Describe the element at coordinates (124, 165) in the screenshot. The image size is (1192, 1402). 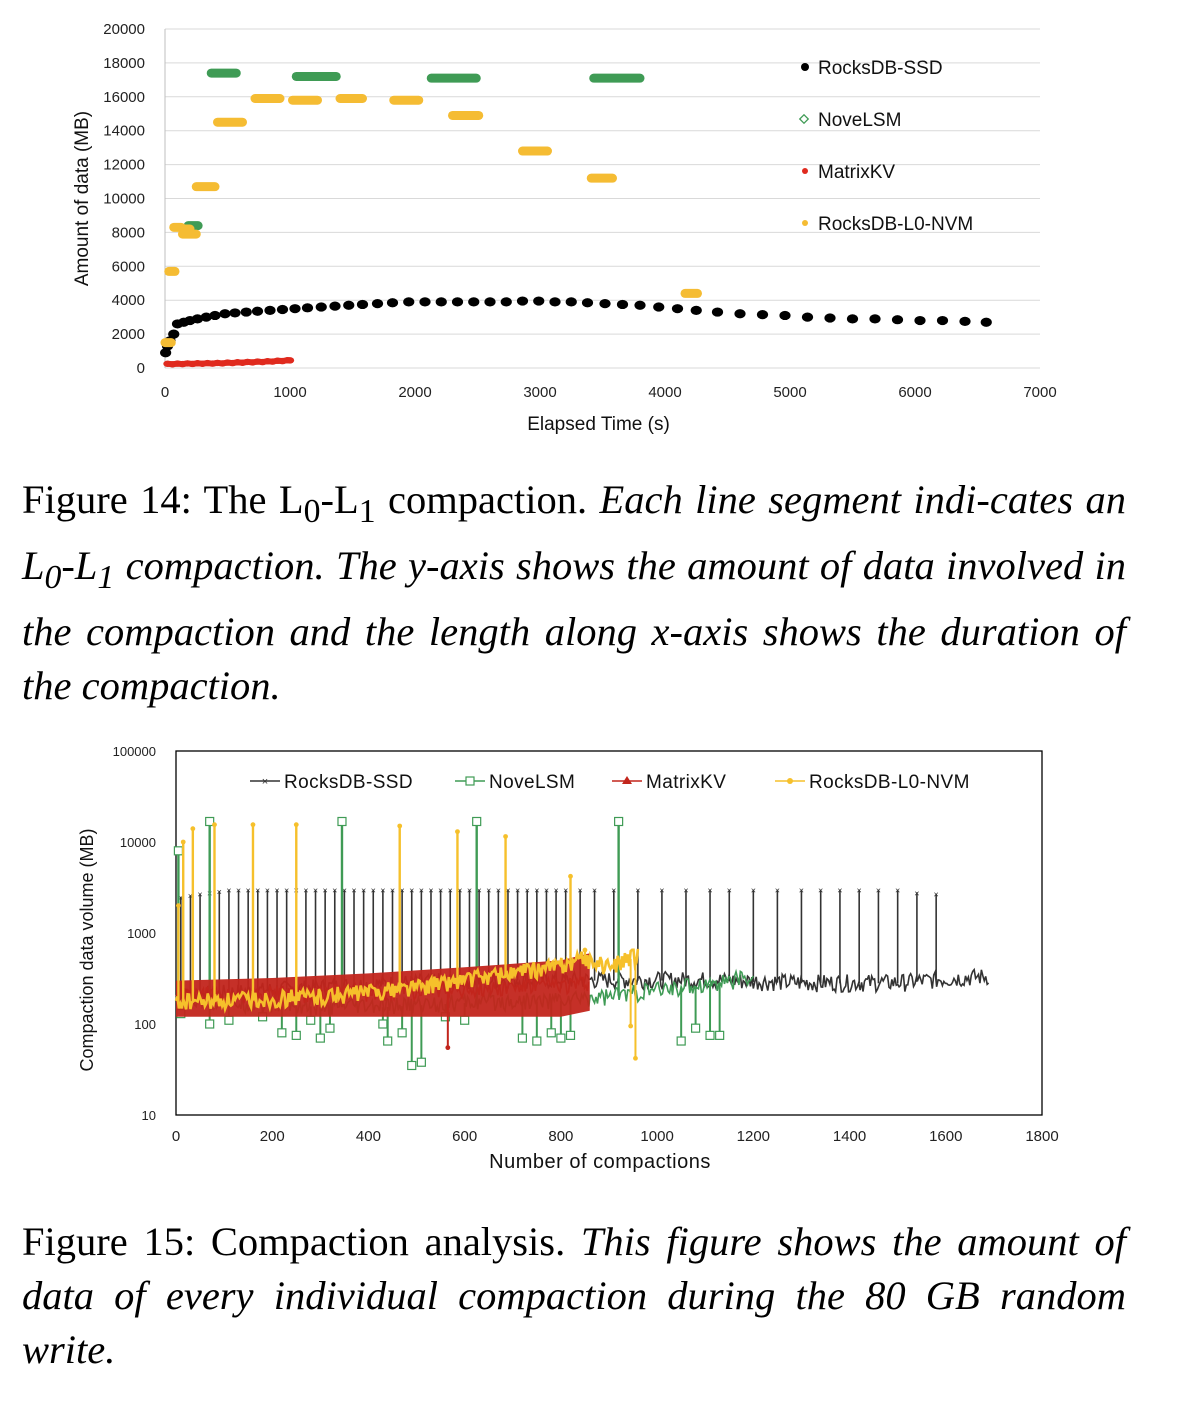
I see `y-tick-label: 12000` at that location.